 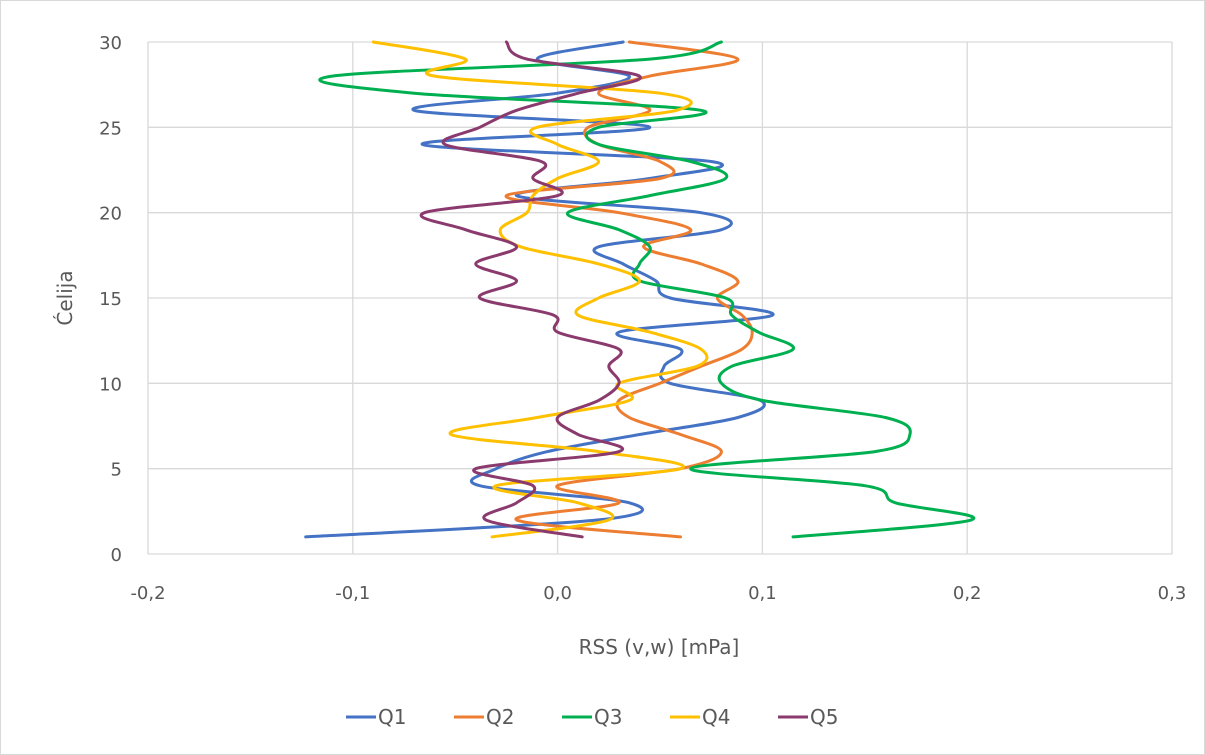 I want to click on y-tick-labels: 0 5 10 15 20 25 30, so click(x=110, y=299).